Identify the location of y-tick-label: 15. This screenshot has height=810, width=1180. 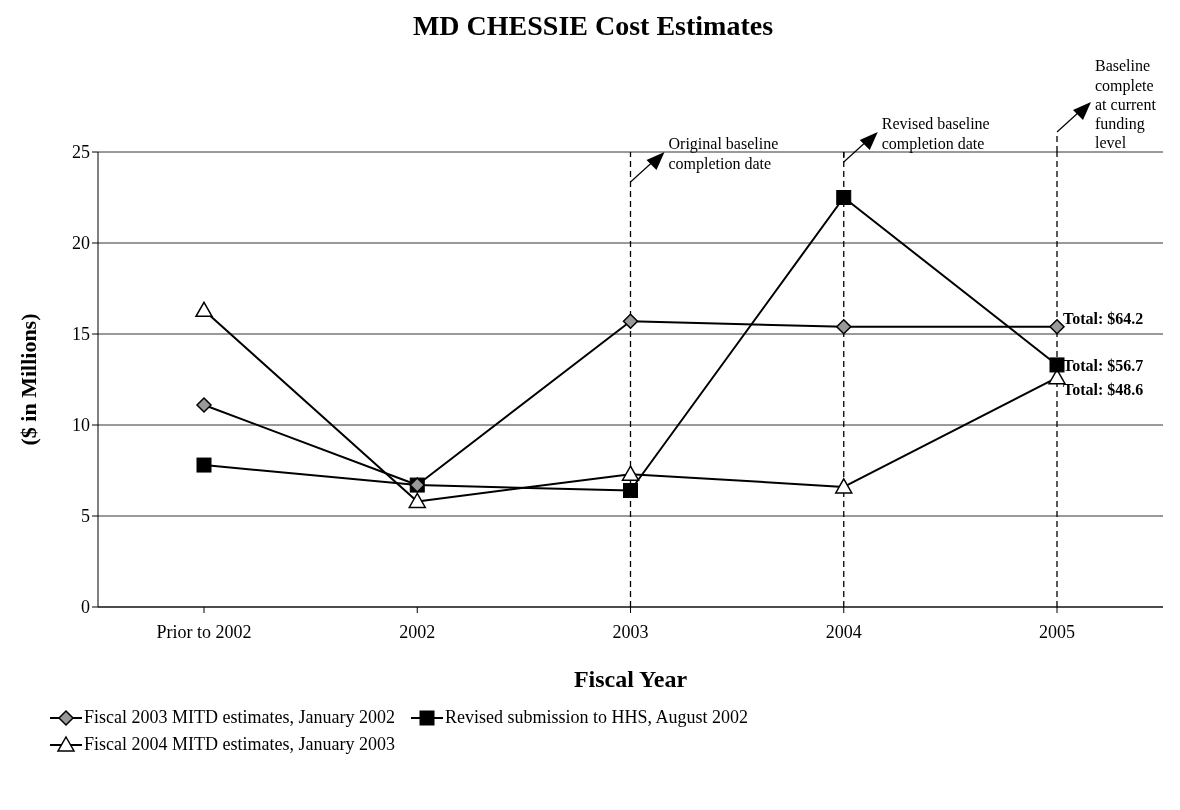
(81, 334).